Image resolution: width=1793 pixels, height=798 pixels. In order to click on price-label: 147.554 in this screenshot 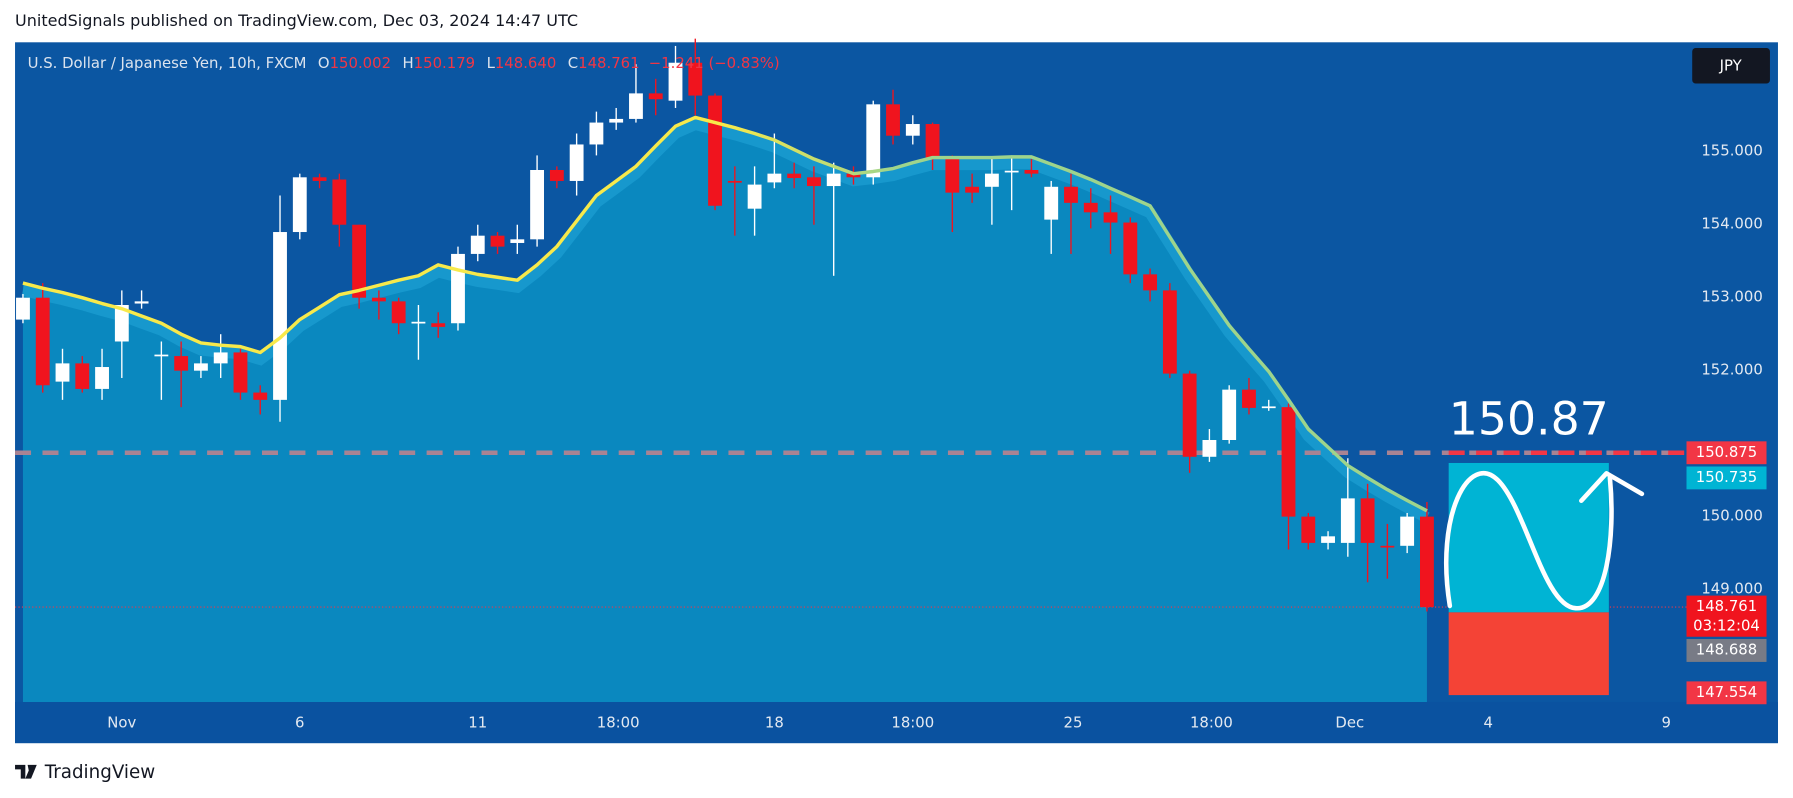, I will do `click(1726, 692)`.